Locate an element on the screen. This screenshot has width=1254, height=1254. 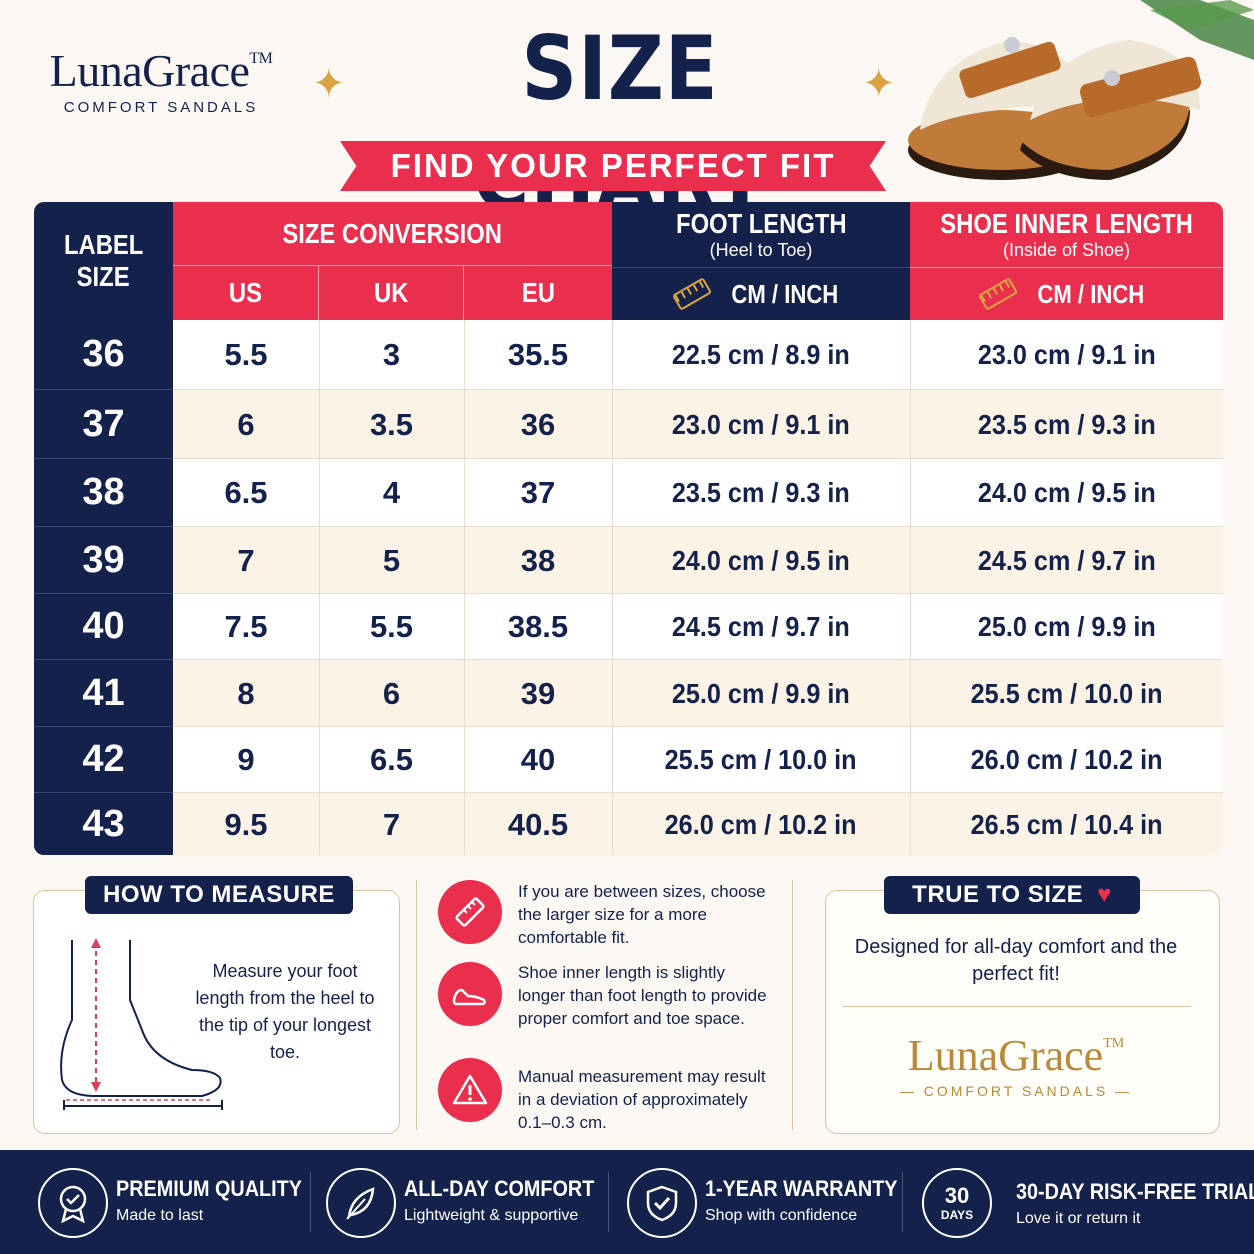
table-cell-inner: 25.5 cm / 10.0 in is located at coordinates (1066, 693).